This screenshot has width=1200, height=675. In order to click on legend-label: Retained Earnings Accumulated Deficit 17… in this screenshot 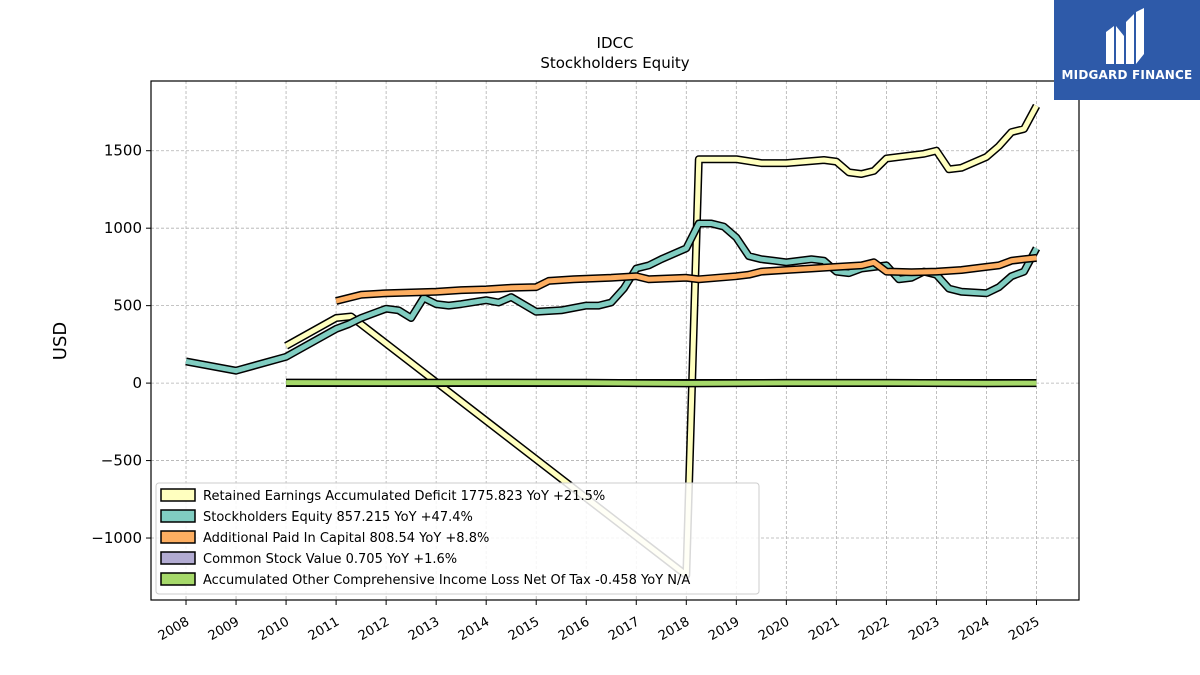, I will do `click(404, 496)`.